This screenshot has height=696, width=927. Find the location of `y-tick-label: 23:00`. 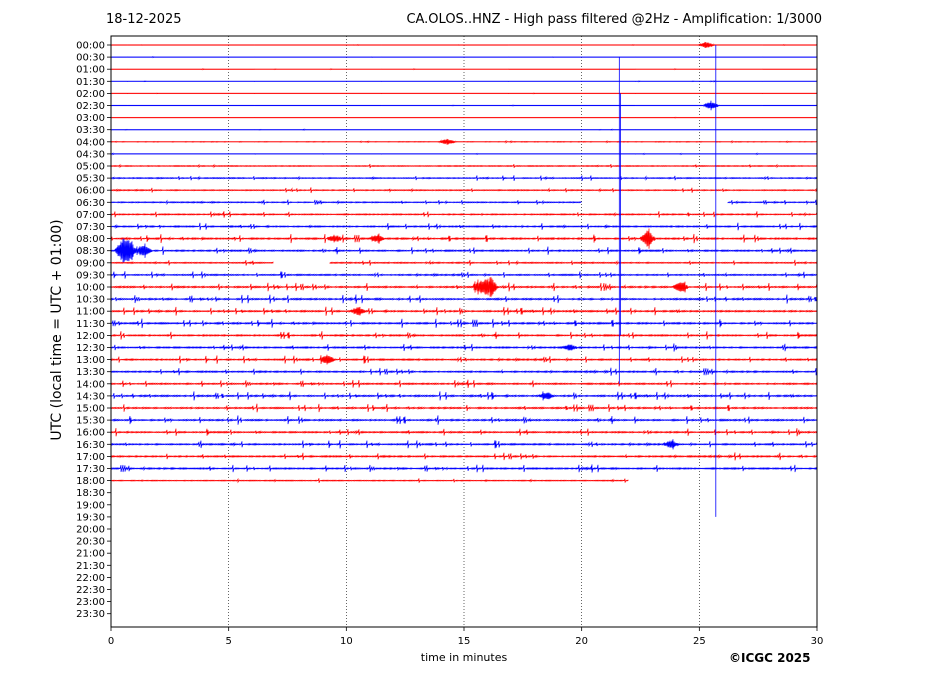

y-tick-label: 23:00 is located at coordinates (90, 602).